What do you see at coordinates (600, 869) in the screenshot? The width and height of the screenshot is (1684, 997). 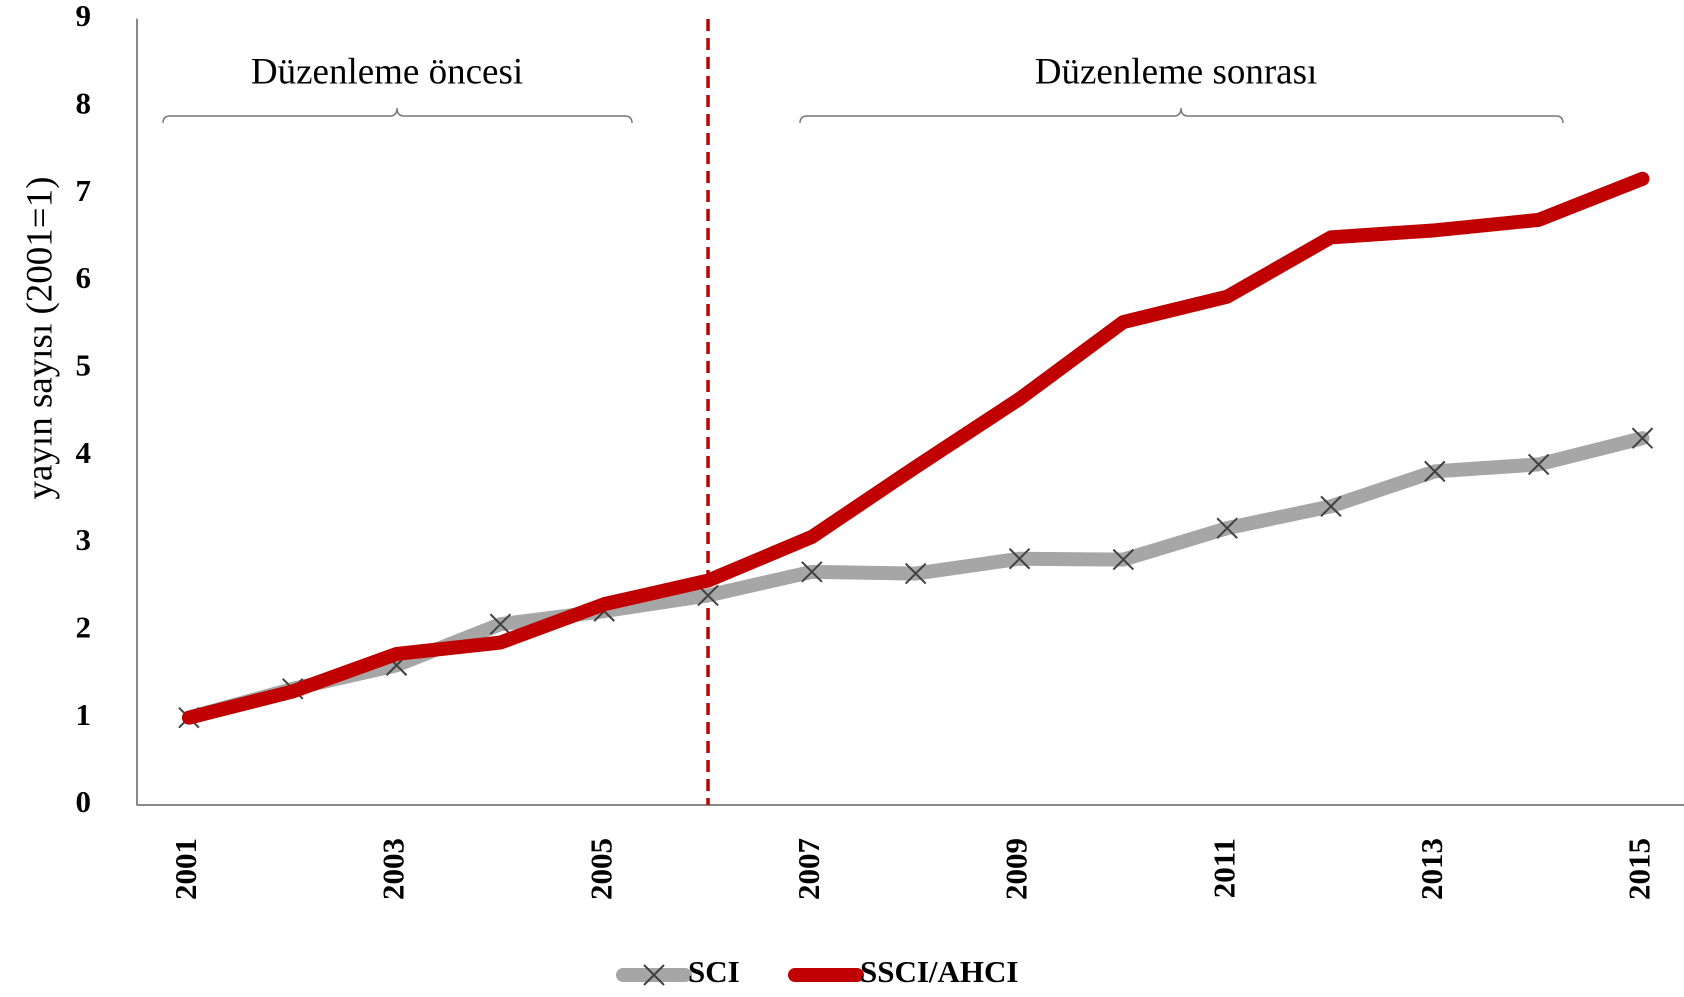 I see `x-tick-label: 2005` at bounding box center [600, 869].